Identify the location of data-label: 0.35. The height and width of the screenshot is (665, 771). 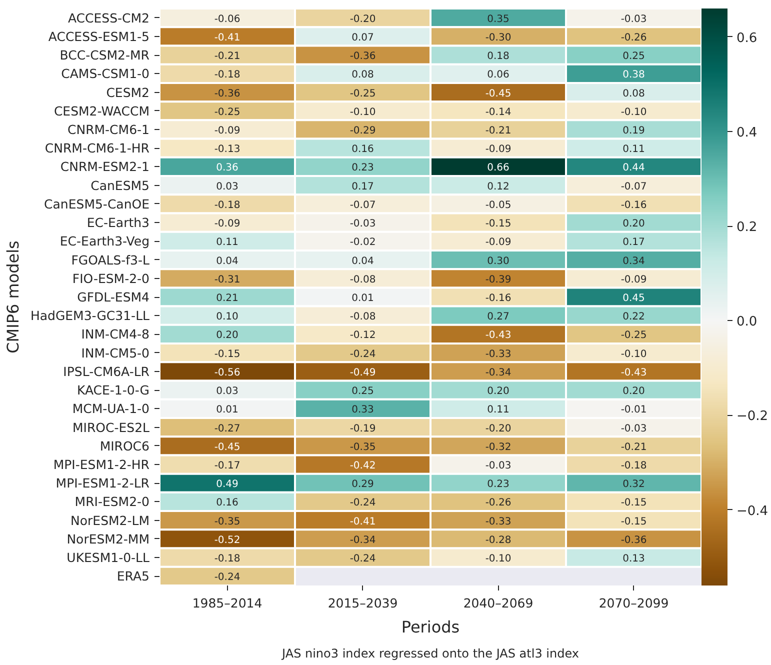
(498, 19).